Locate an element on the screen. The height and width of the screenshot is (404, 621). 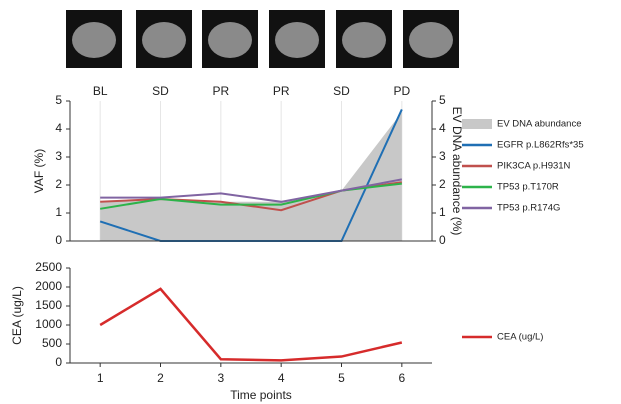
x-category-label: BL is located at coordinates (100, 91).